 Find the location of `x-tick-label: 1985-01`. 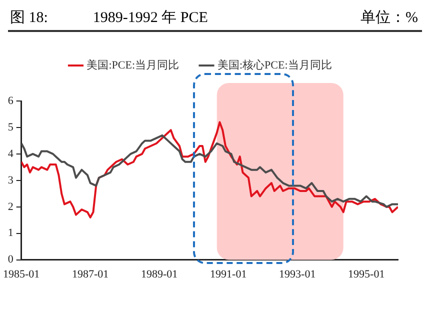

x-tick-label: 1985-01 is located at coordinates (21, 274).